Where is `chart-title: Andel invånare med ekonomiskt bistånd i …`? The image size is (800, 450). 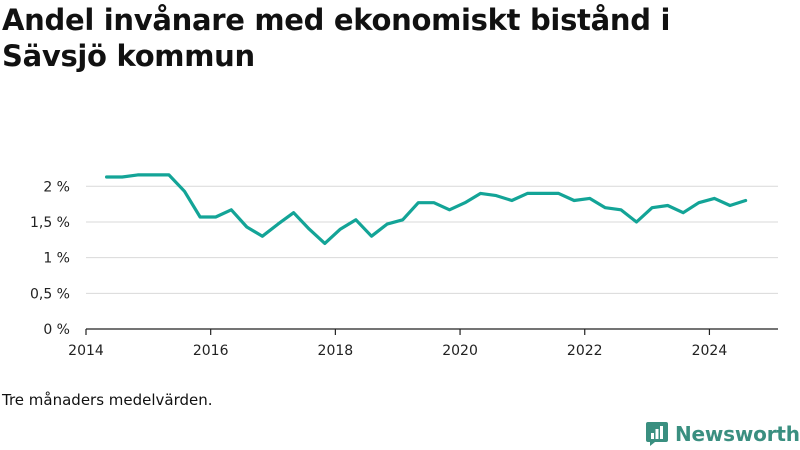 chart-title: Andel invånare med ekonomiskt bistånd i … is located at coordinates (336, 38).